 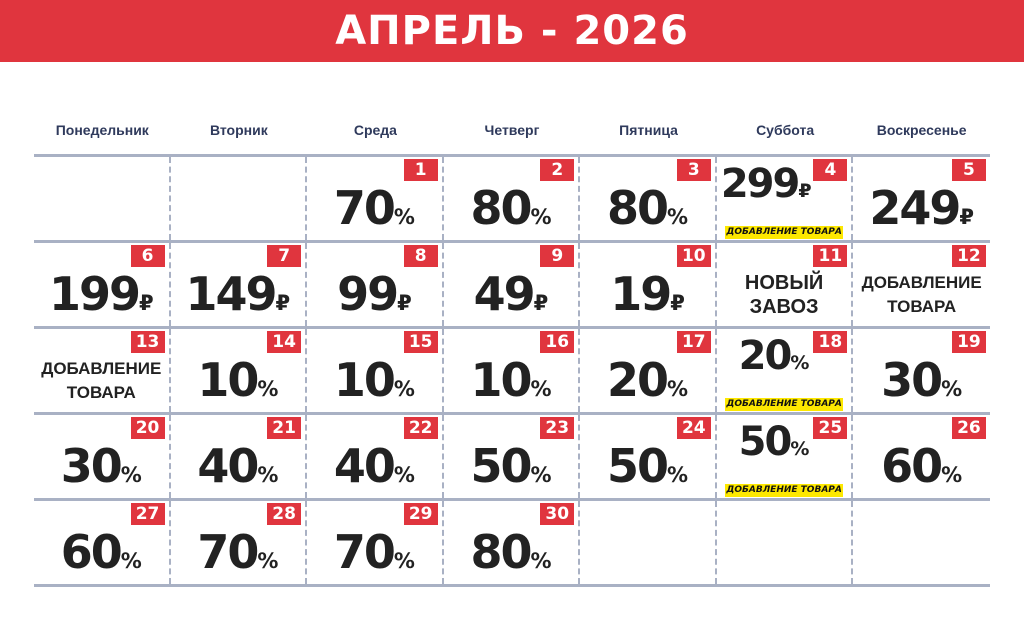 What do you see at coordinates (648, 284) in the screenshot?
I see `day-cell: 10 19₽` at bounding box center [648, 284].